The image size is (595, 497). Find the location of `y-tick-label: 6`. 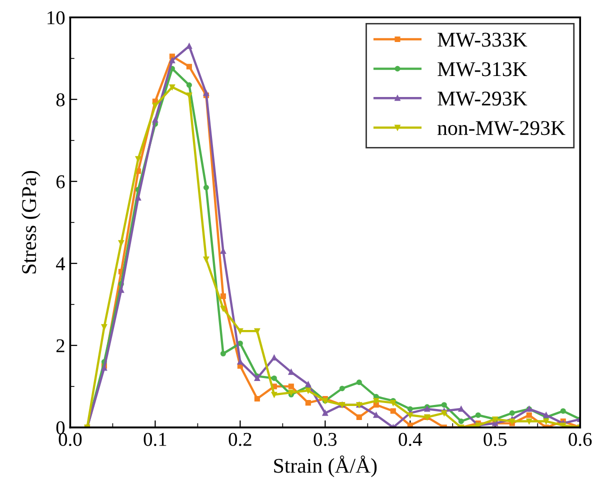

y-tick-label: 6 is located at coordinates (60, 181).